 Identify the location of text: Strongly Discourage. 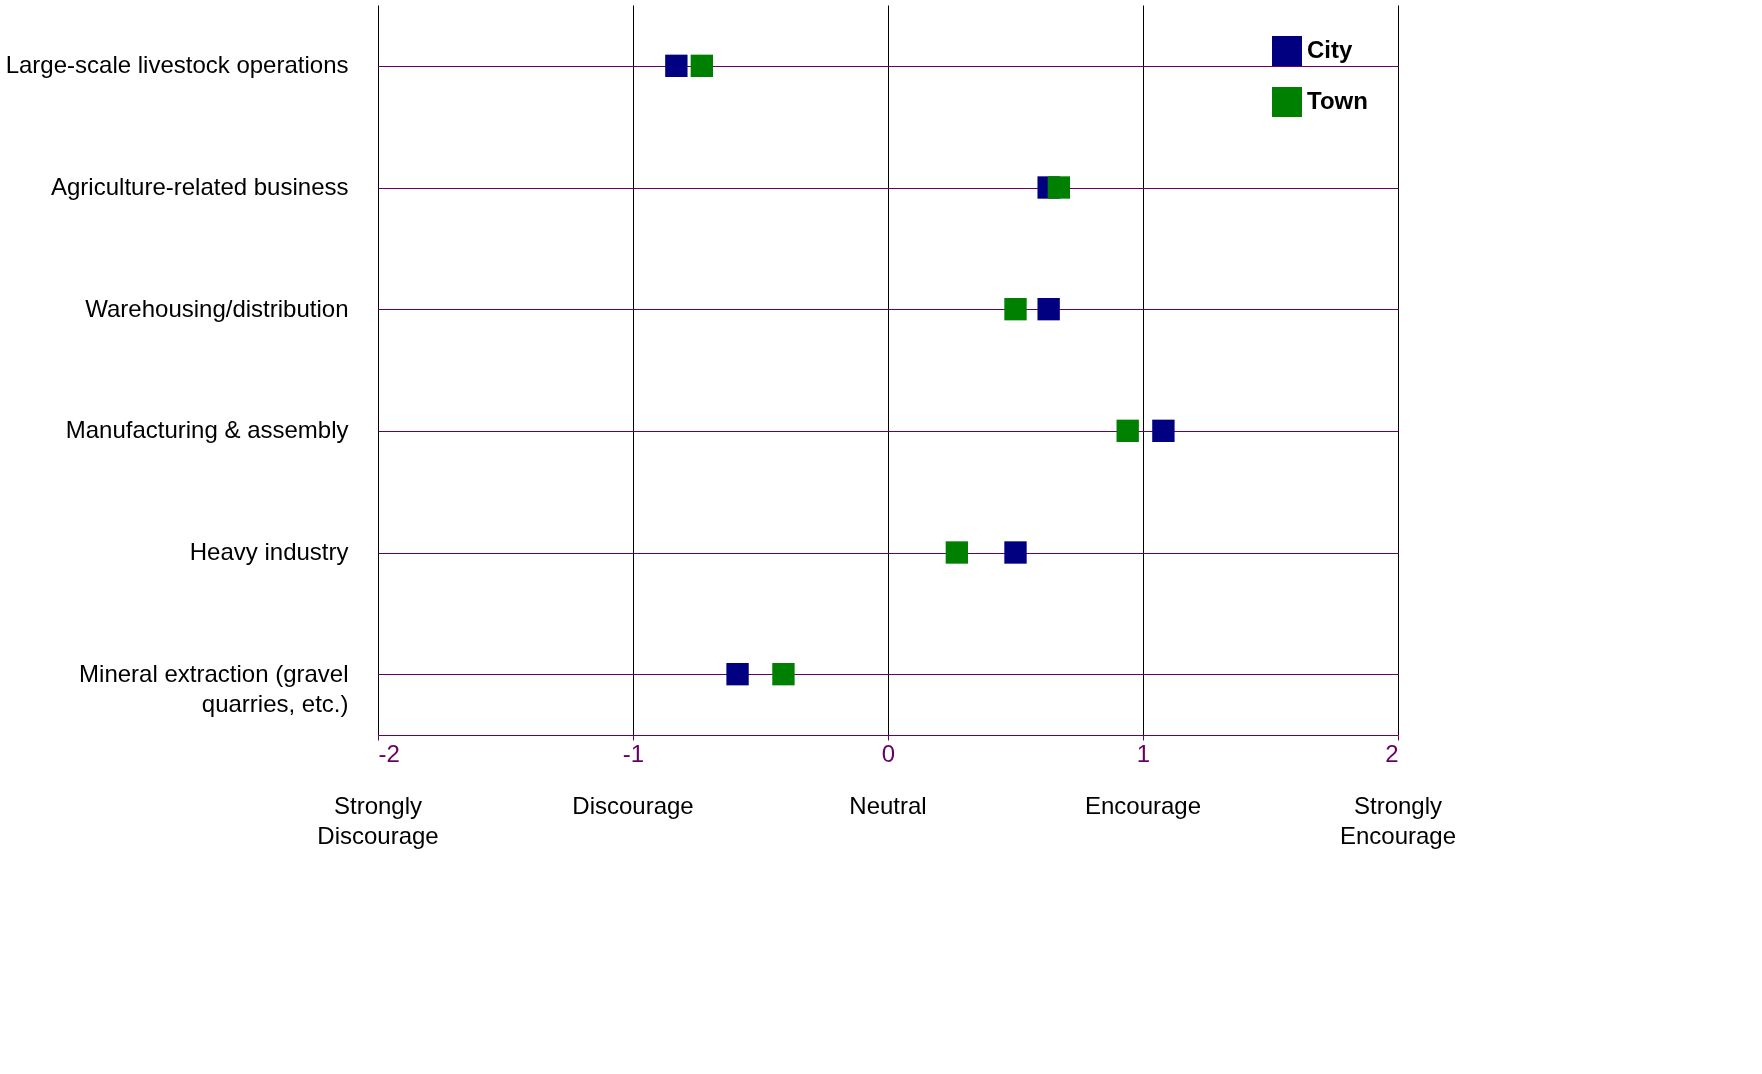
(378, 820).